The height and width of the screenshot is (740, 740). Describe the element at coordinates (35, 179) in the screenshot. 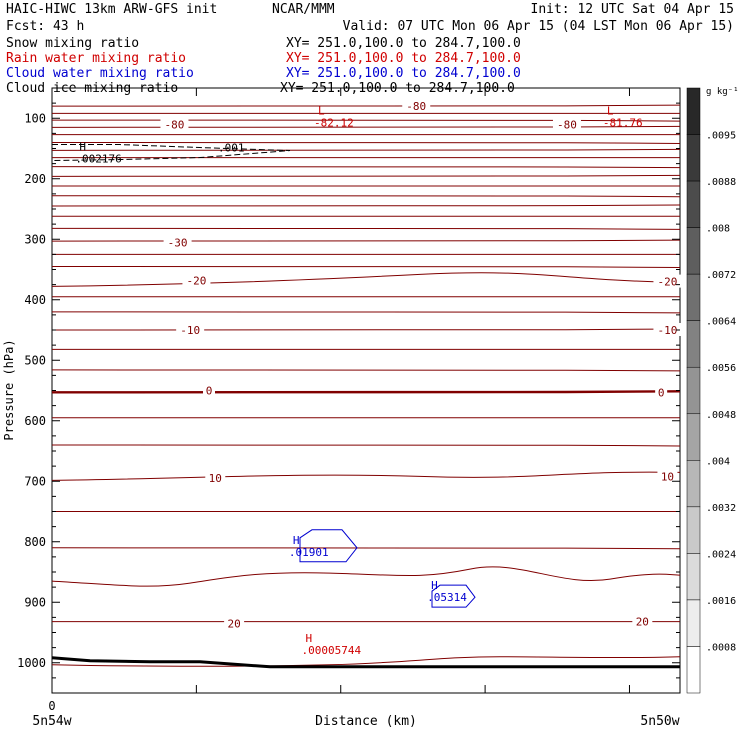

I see `y-tick-label: 200` at that location.